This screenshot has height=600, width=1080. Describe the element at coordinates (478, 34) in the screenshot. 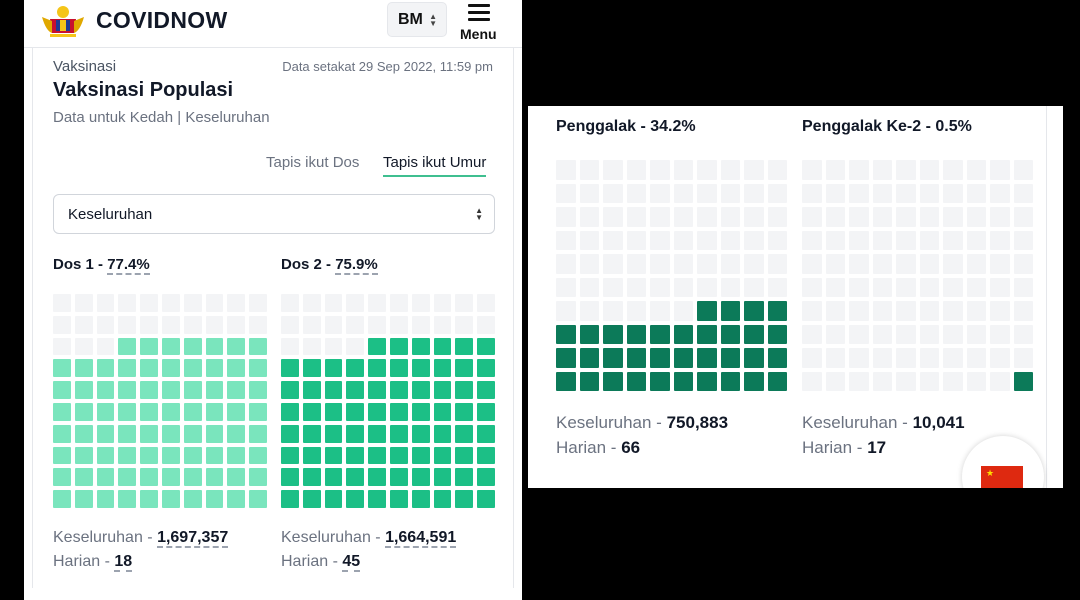

I see `menu-label: Menu` at that location.